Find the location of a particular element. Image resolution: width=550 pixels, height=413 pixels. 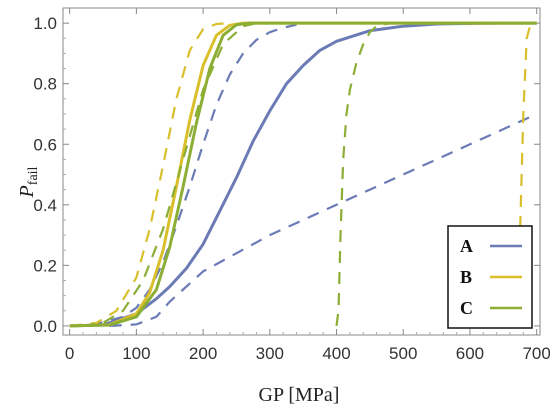

x-tick-label: 0 is located at coordinates (69, 353).